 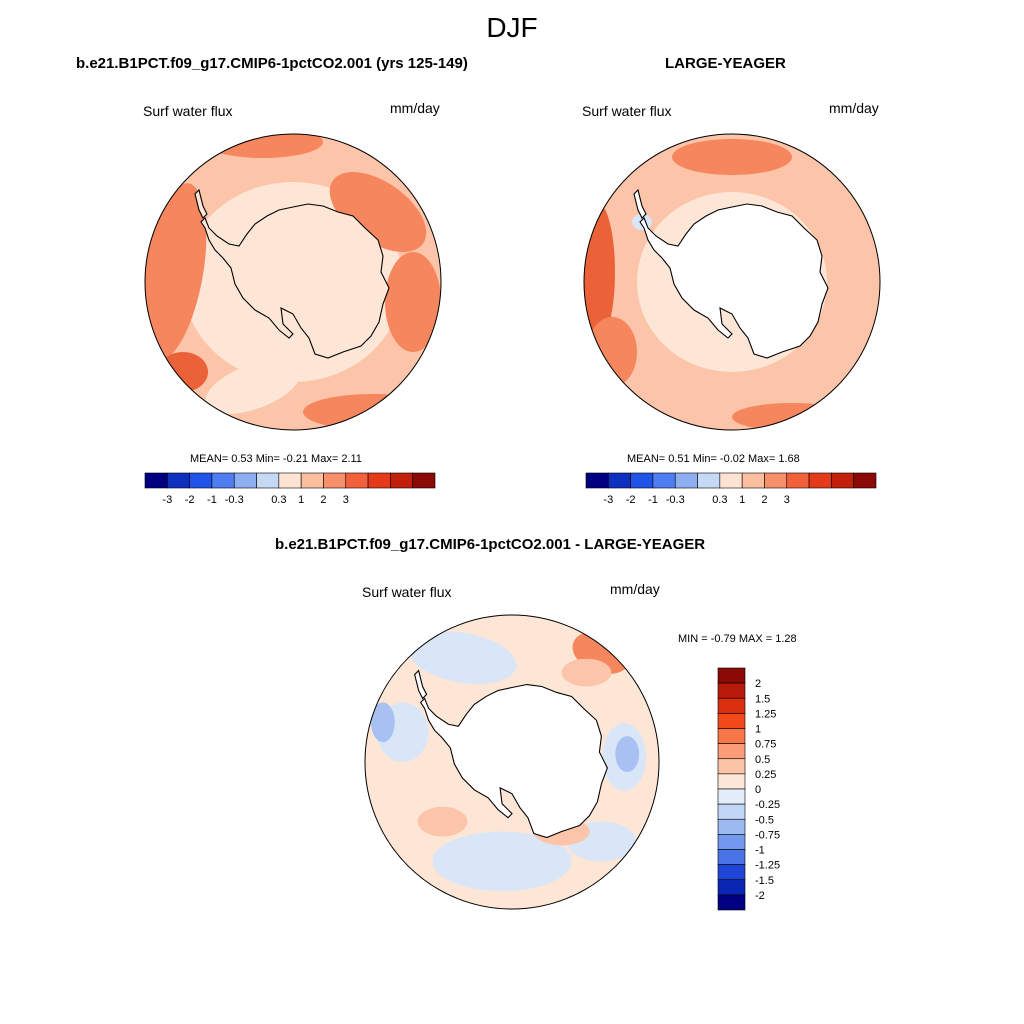 I want to click on diff-polar-map, so click(x=512, y=762).